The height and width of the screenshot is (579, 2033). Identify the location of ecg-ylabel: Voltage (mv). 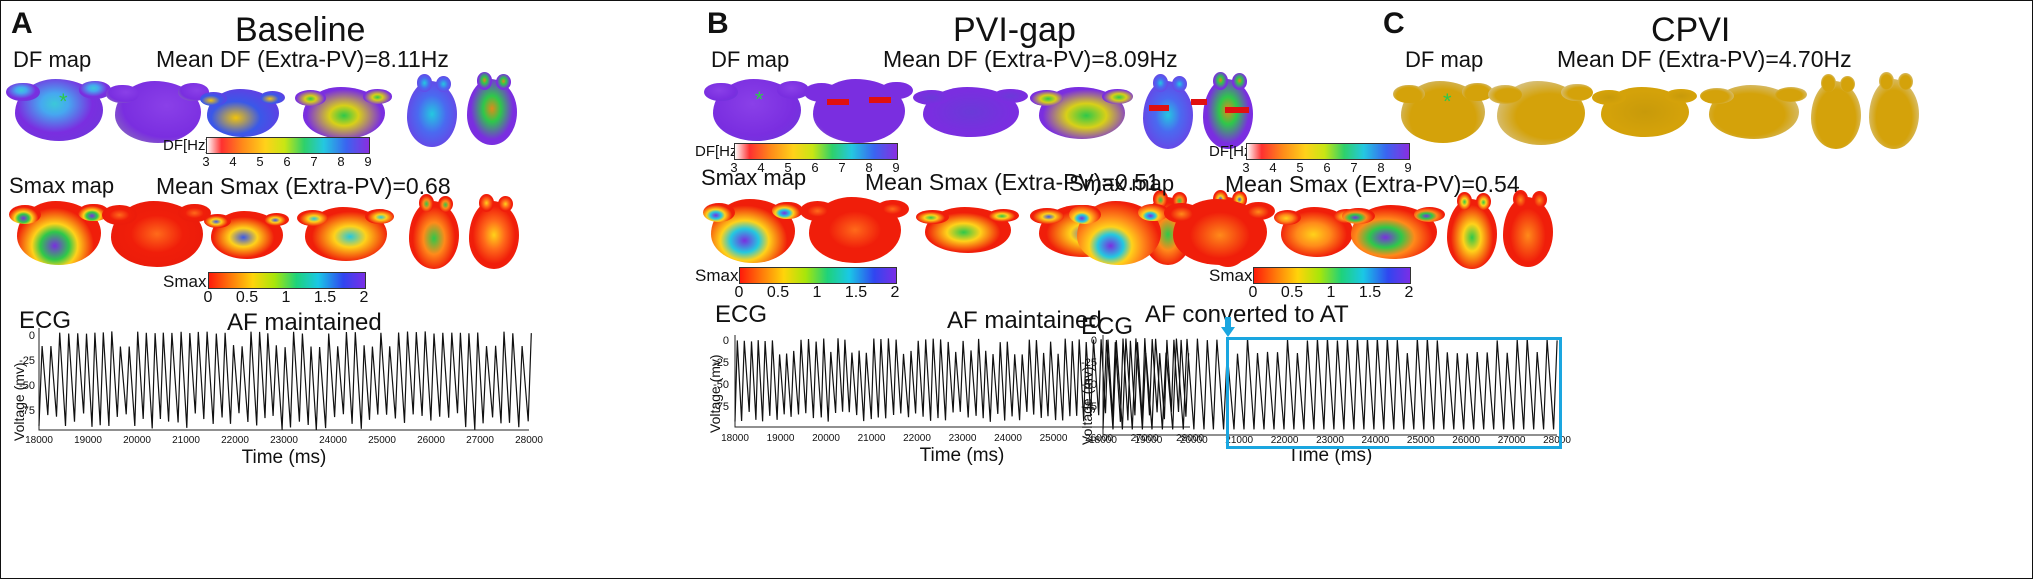
(19, 401).